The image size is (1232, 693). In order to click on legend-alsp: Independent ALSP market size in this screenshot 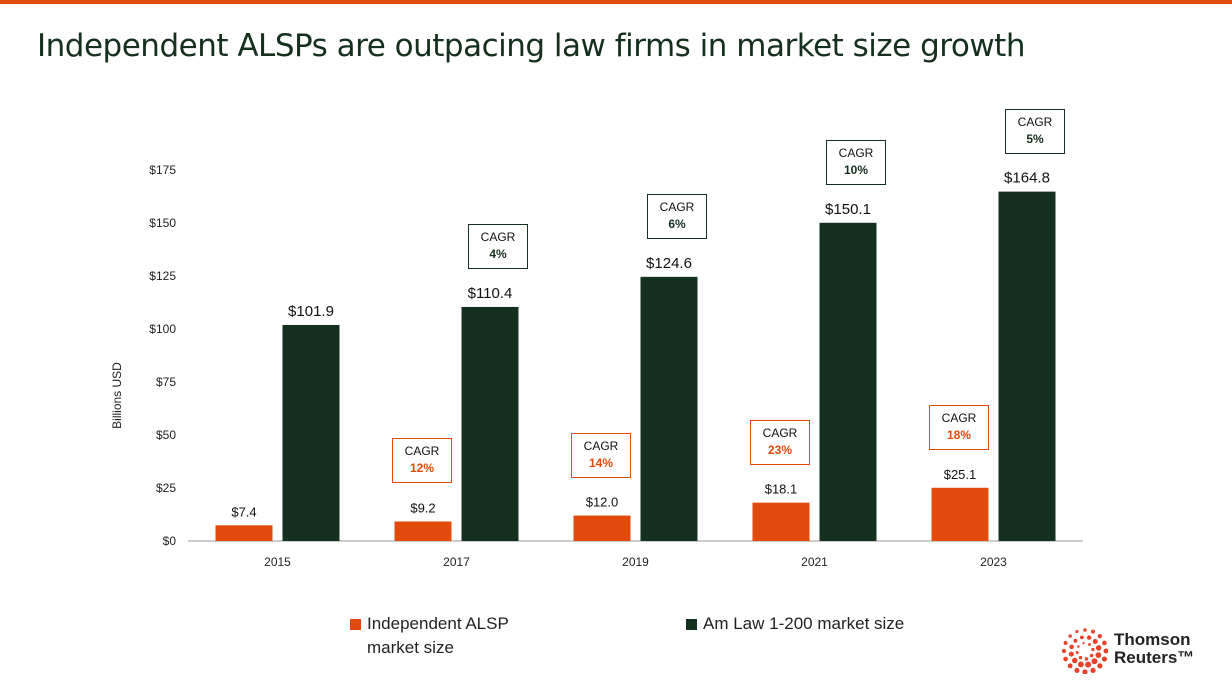, I will do `click(438, 636)`.